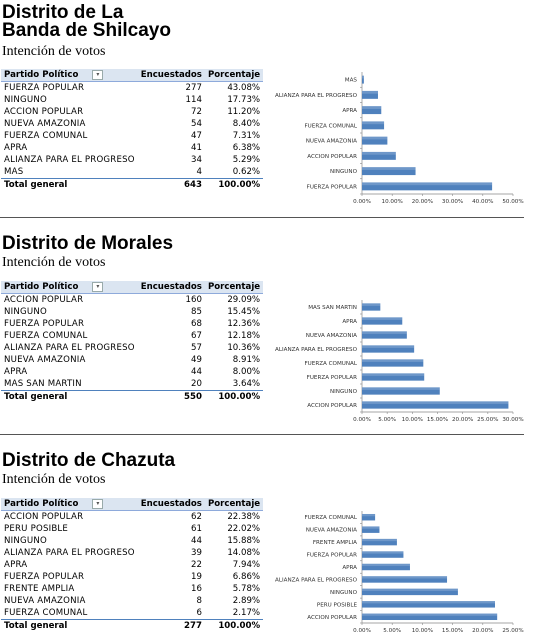  Describe the element at coordinates (331, 142) in the screenshot. I see `category-label: NUEVA AMAZONIA` at that location.